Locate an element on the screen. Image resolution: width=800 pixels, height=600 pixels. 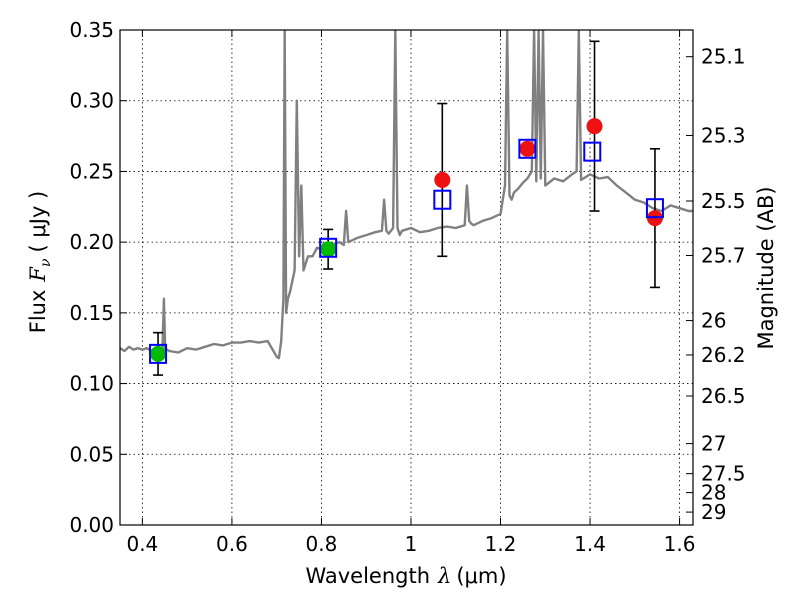
y-tick-label: 0.00 is located at coordinates (91, 525).